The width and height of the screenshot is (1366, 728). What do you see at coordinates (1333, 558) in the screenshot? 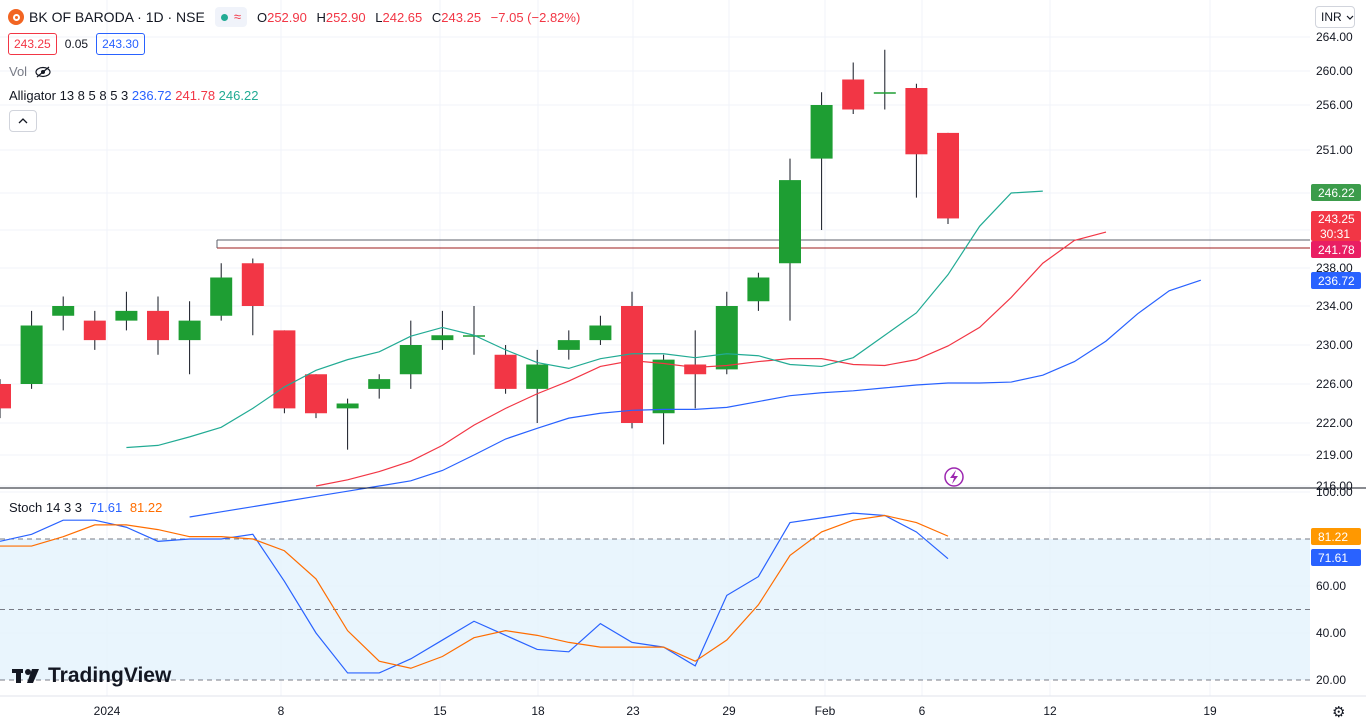
I see `scale-label-text: 71.61` at bounding box center [1333, 558].